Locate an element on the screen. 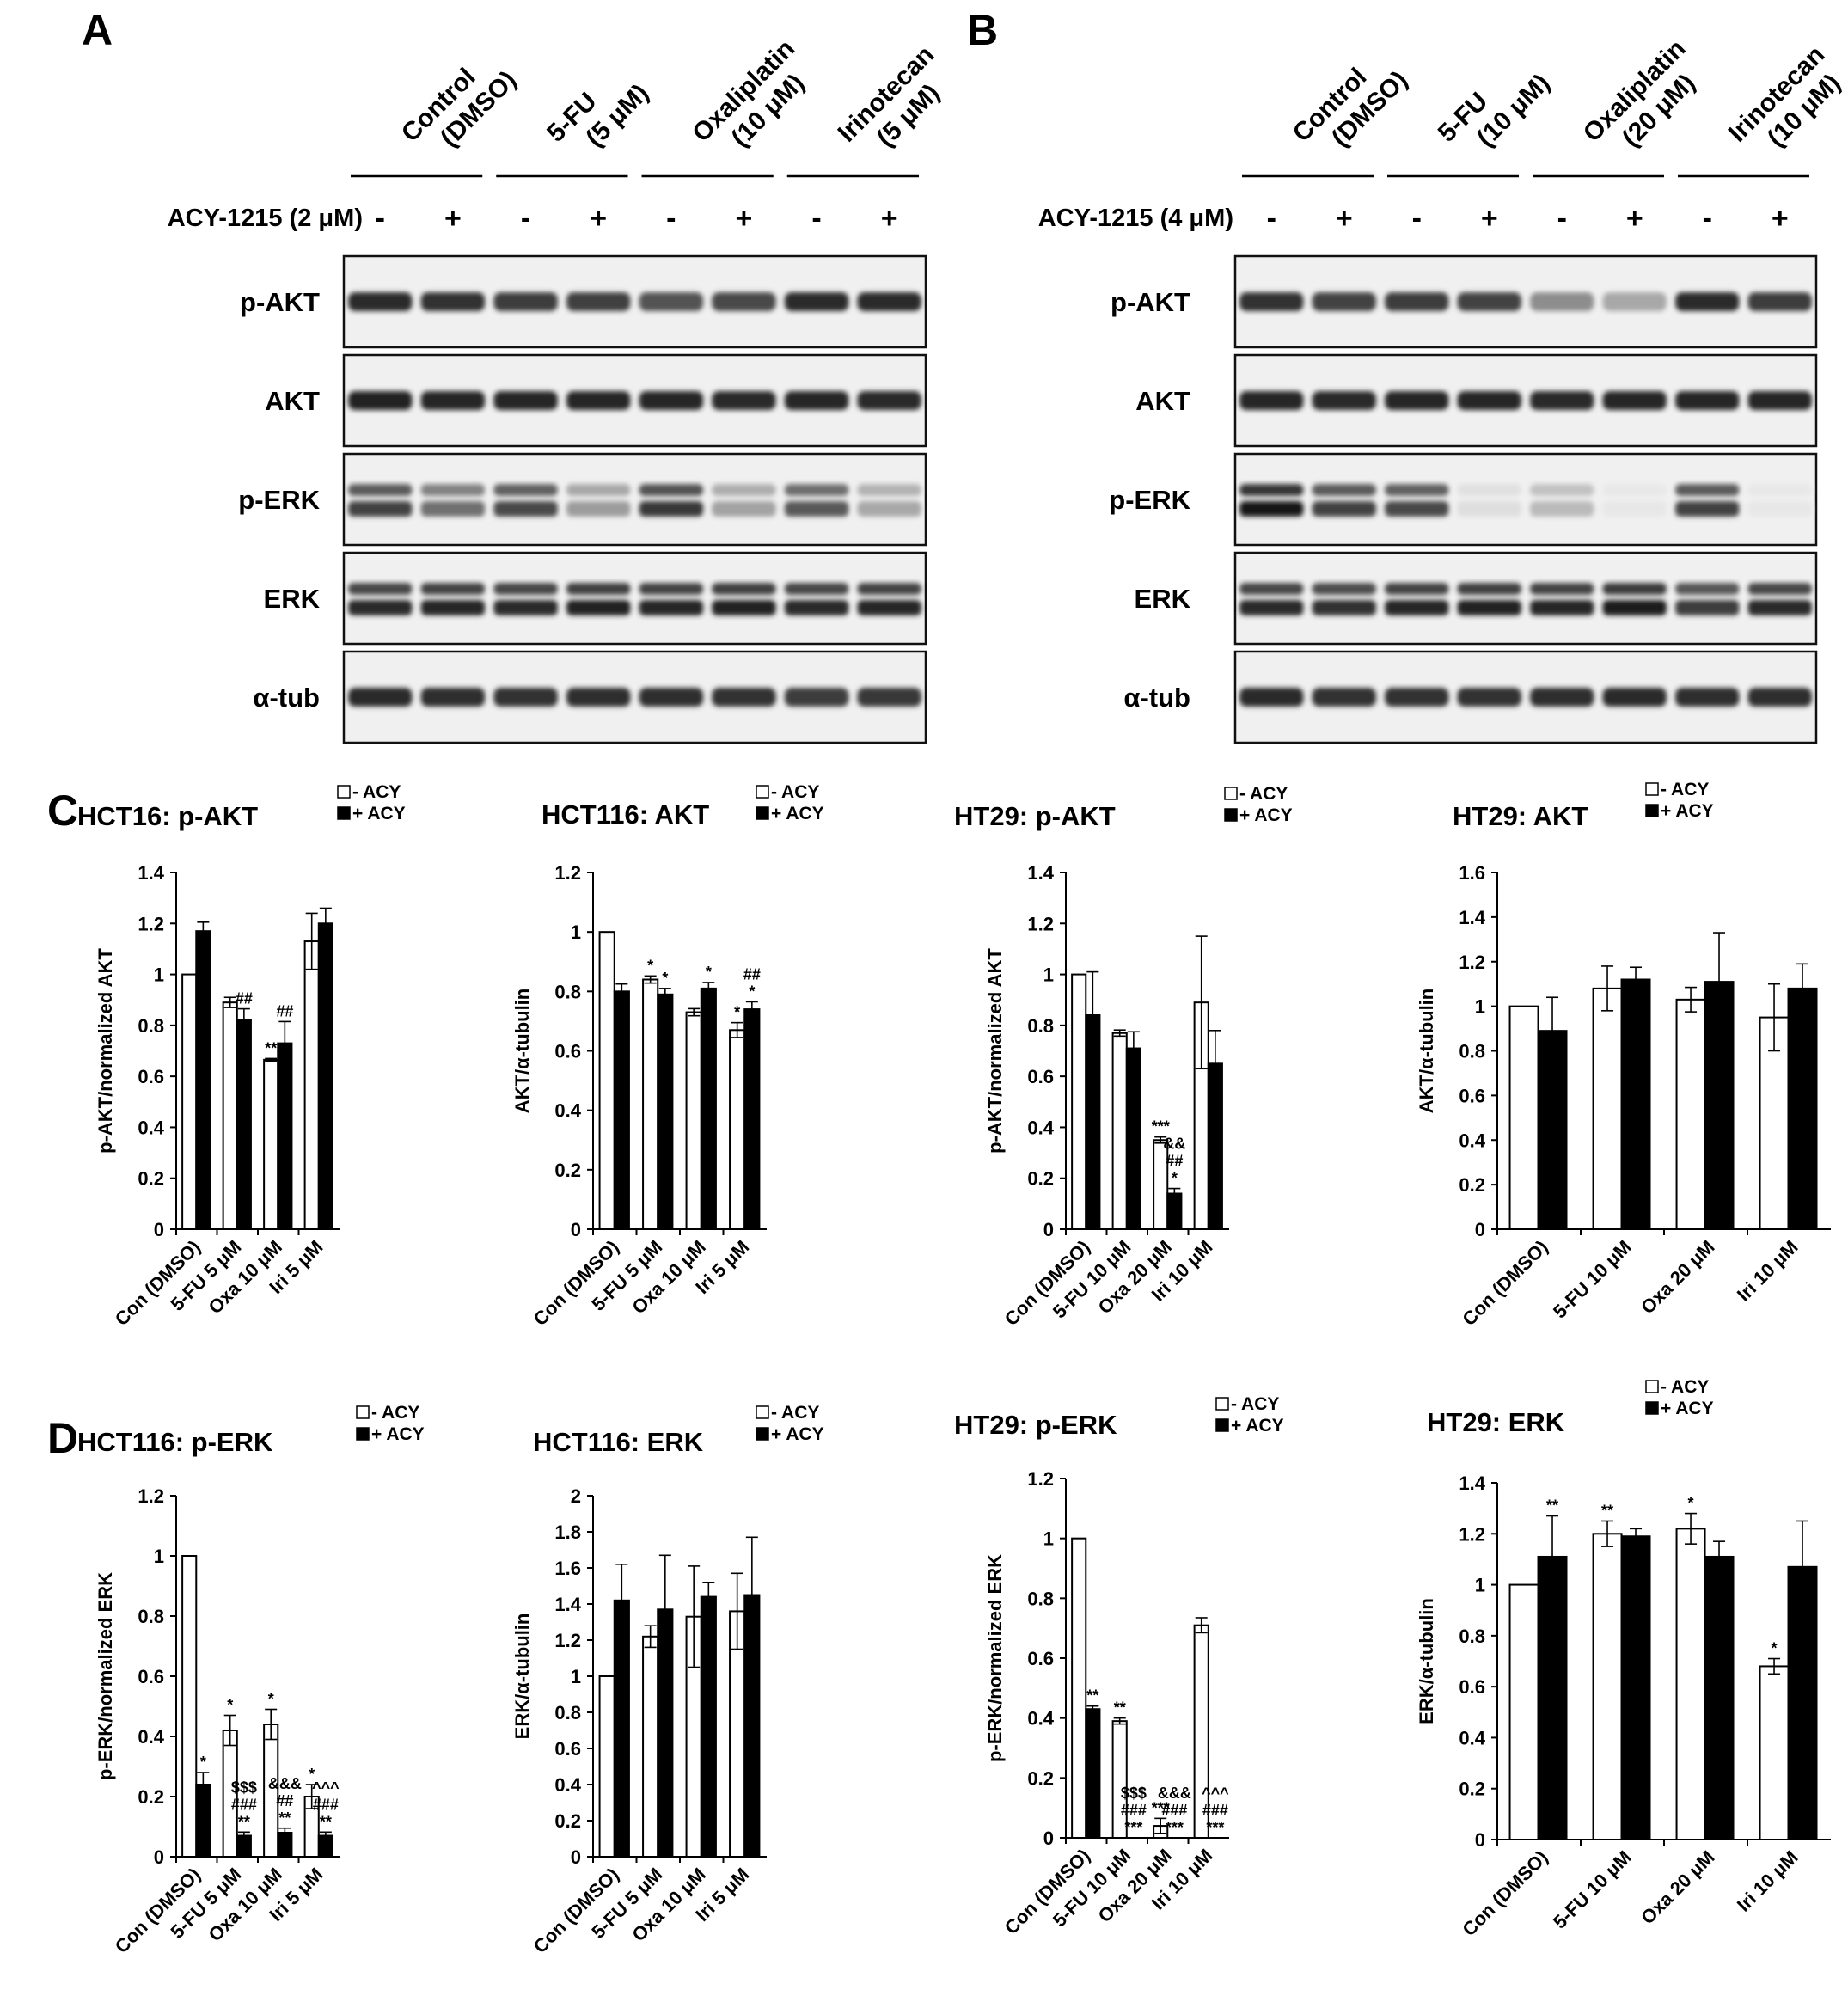 The width and height of the screenshot is (1848, 1996). treatment-label: ACY-1215 (2 μM) is located at coordinates (265, 219).